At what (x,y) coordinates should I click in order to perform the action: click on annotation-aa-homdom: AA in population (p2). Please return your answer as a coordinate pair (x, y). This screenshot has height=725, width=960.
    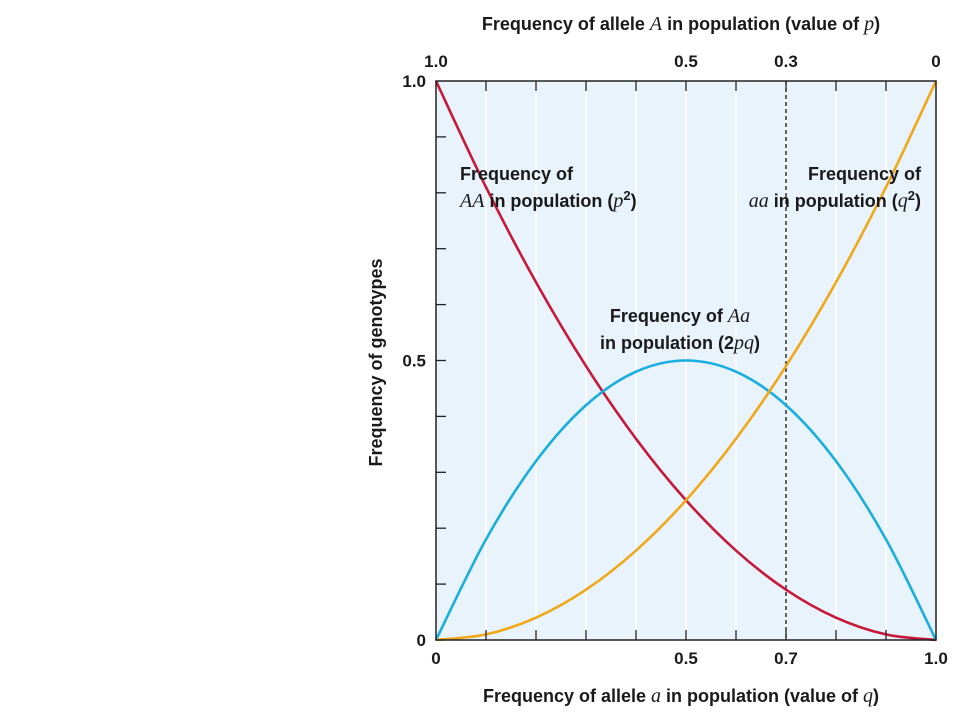
    Looking at the image, I should click on (547, 200).